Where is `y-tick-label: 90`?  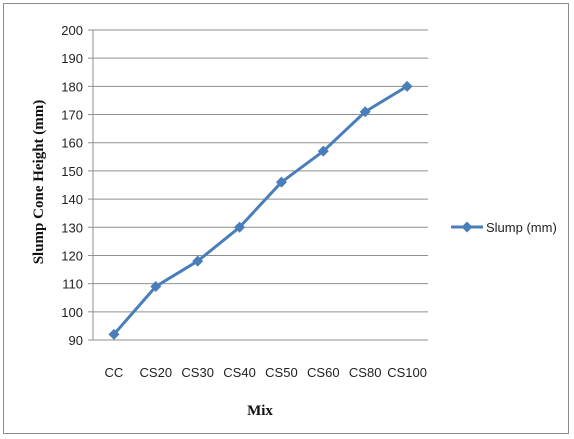
y-tick-label: 90 is located at coordinates (76, 340).